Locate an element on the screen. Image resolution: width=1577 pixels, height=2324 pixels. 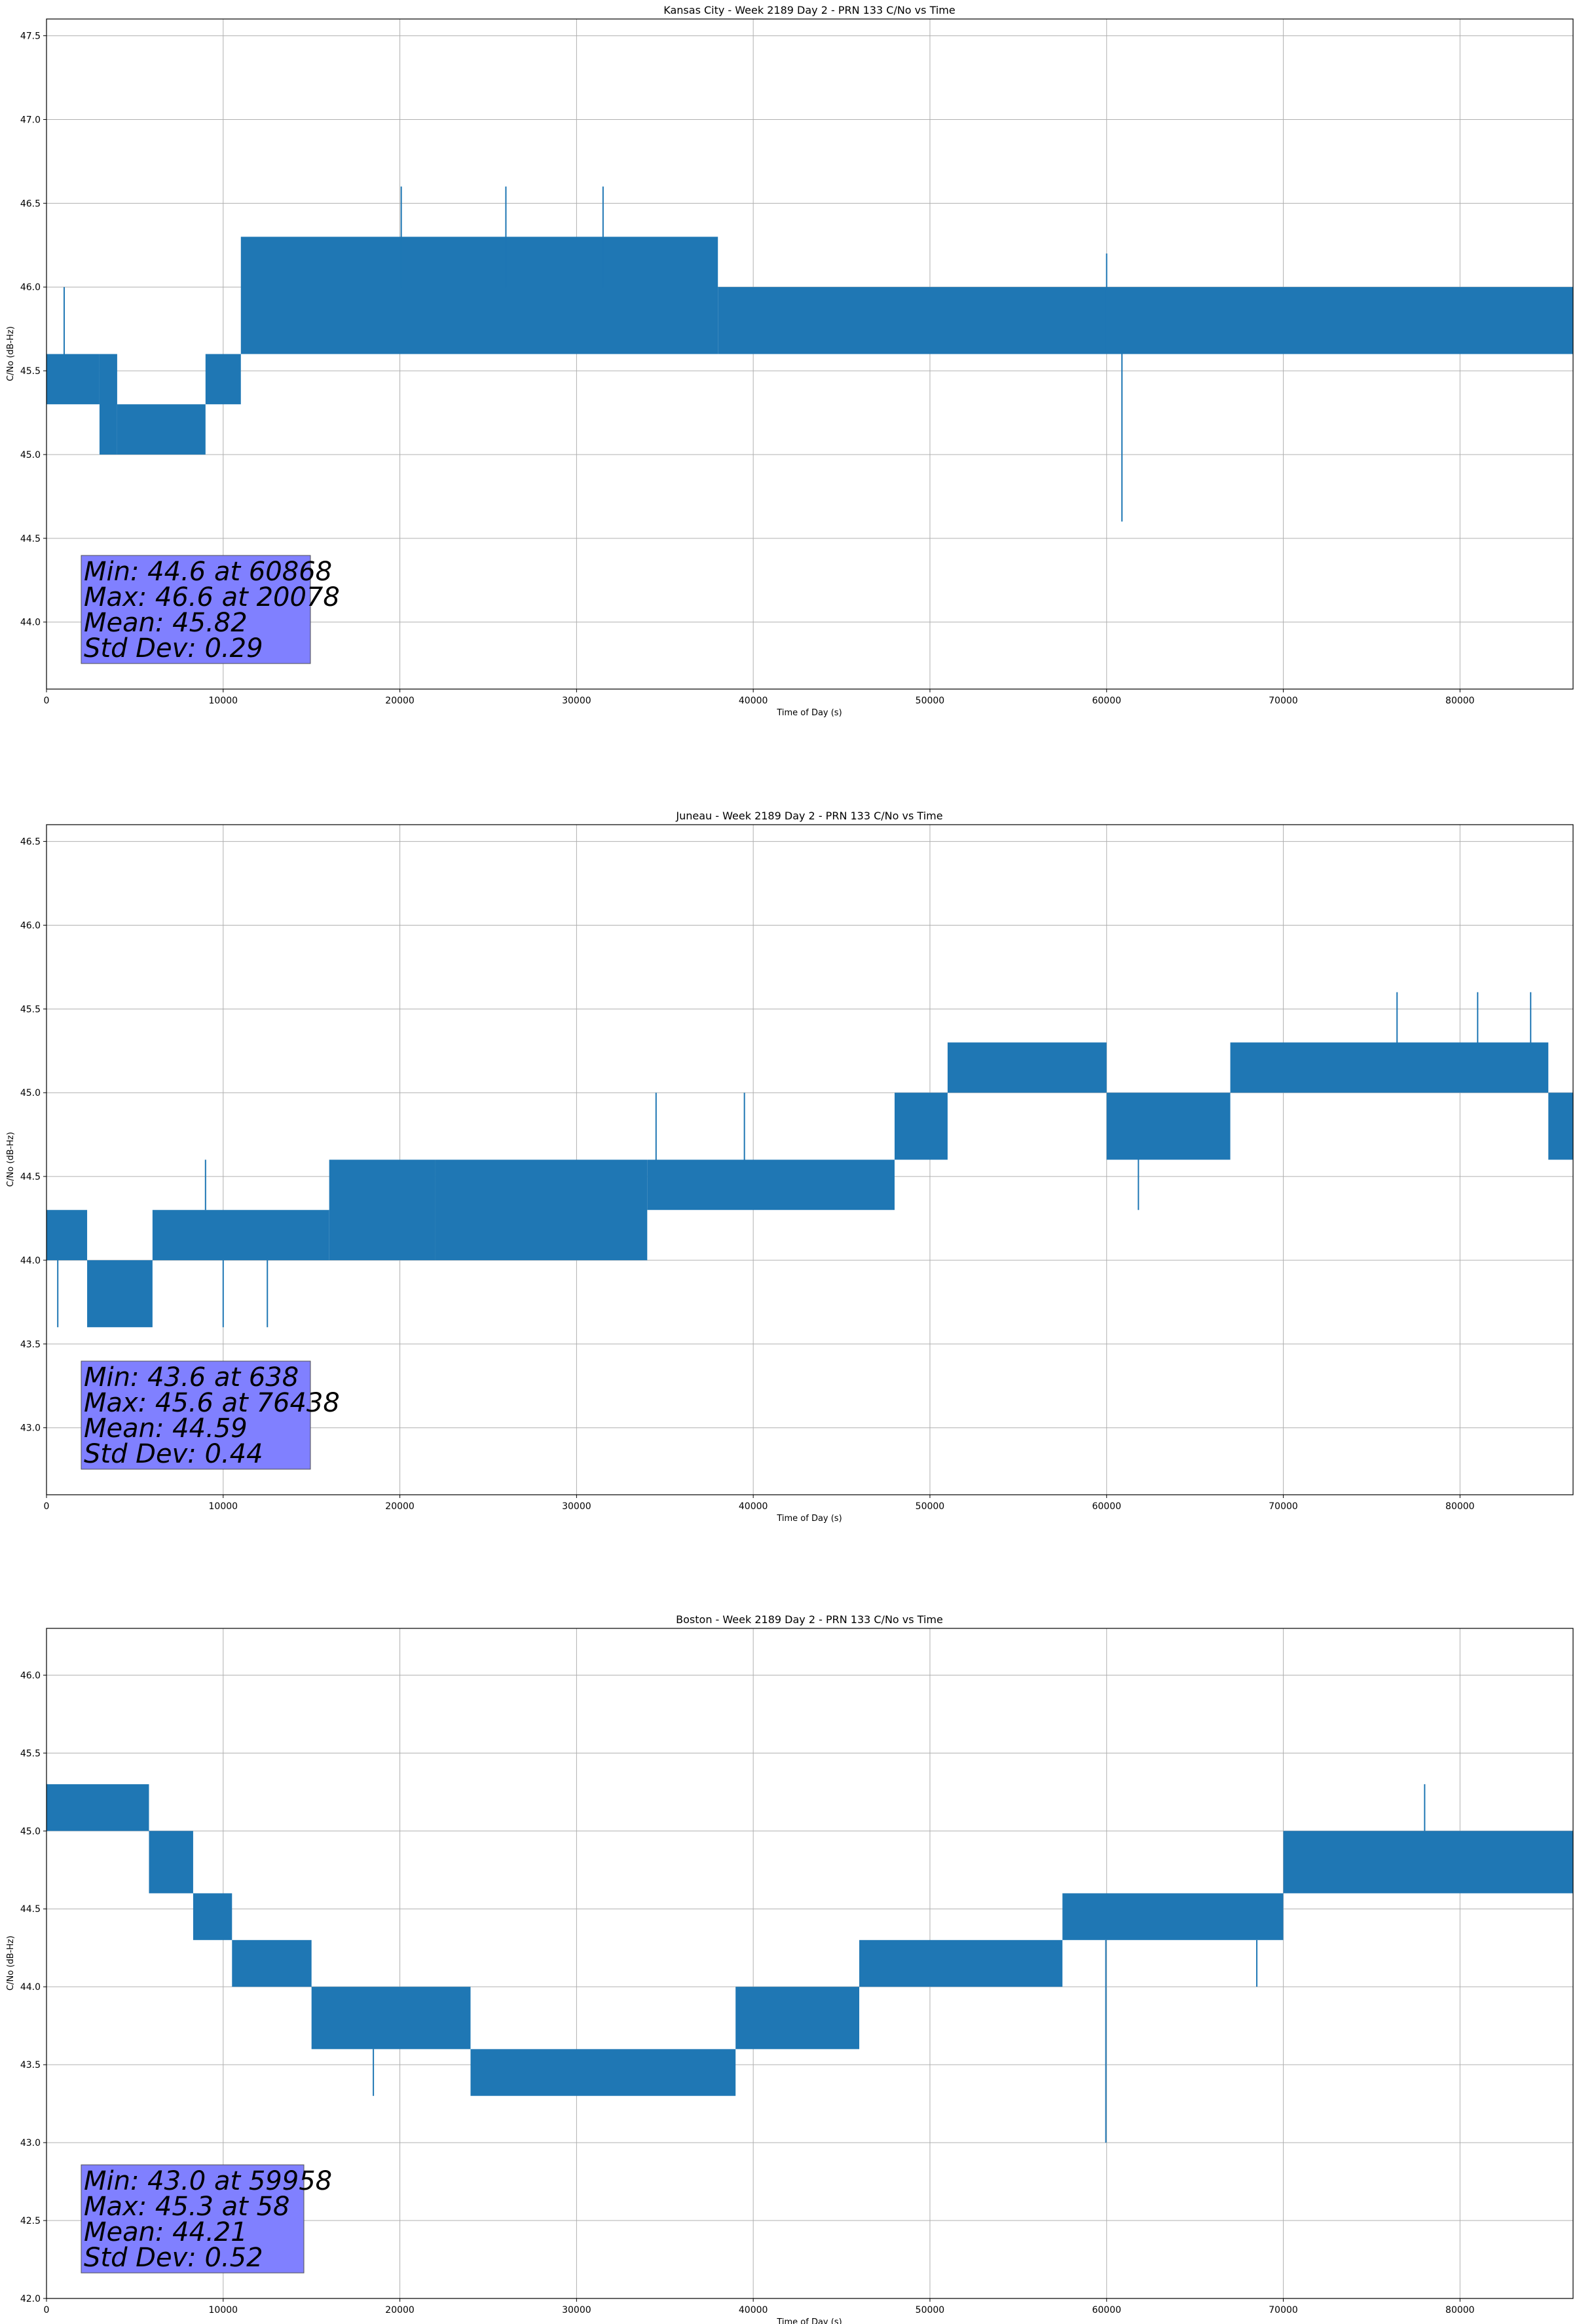
stats-std-dev: Std Dev: 0.44 is located at coordinates (173, 1454).